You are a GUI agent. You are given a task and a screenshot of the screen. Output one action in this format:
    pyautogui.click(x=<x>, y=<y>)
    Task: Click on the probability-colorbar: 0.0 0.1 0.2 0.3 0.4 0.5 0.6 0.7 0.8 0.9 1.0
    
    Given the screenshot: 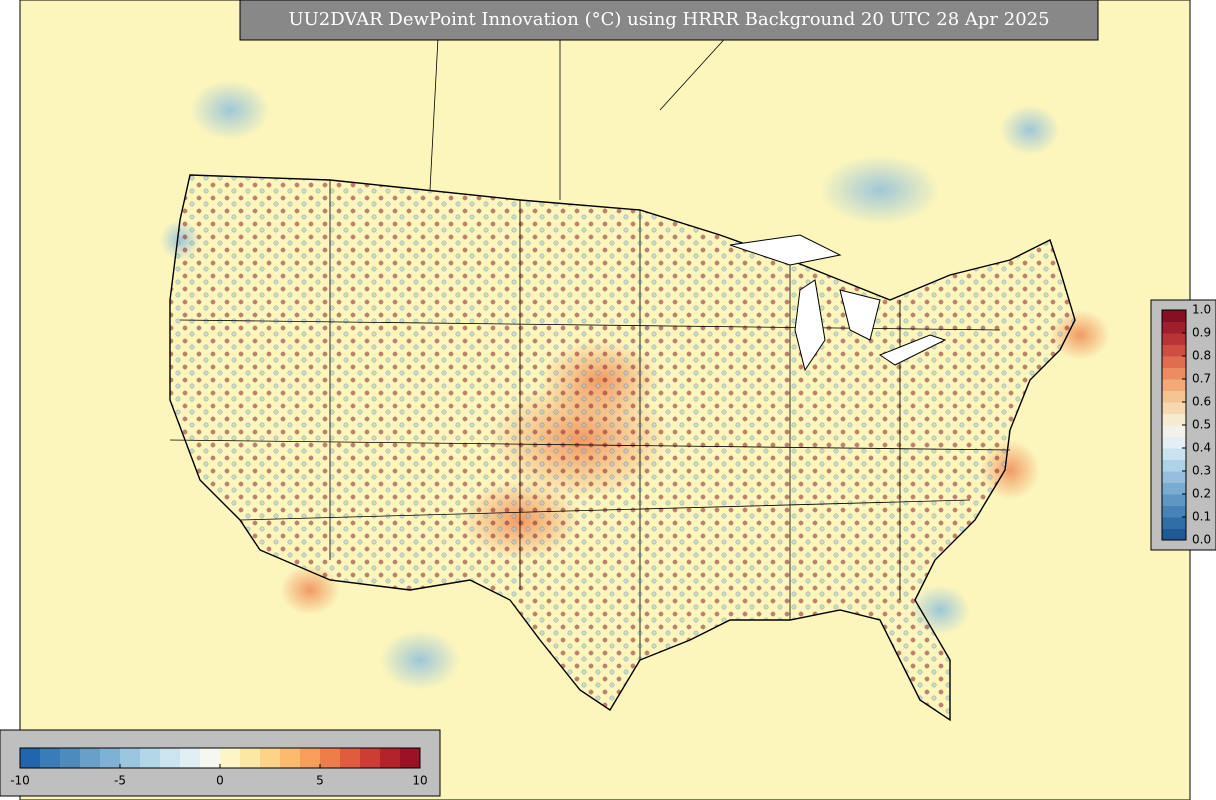 What is the action you would take?
    pyautogui.click(x=1186, y=425)
    